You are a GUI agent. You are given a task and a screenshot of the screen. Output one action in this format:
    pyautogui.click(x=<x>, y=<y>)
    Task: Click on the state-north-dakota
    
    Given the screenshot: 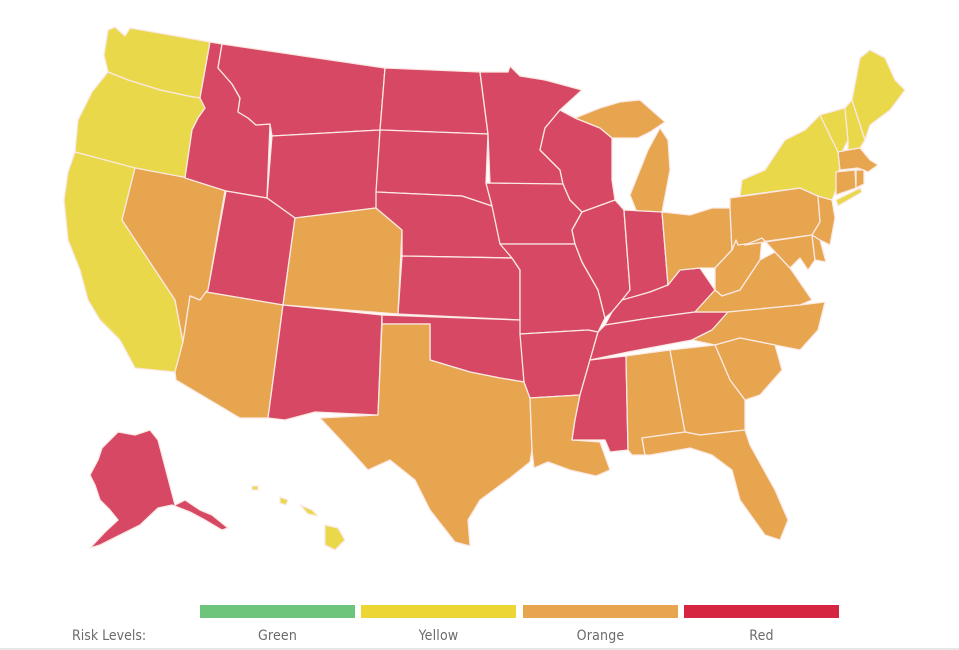 What is the action you would take?
    pyautogui.click(x=434, y=101)
    